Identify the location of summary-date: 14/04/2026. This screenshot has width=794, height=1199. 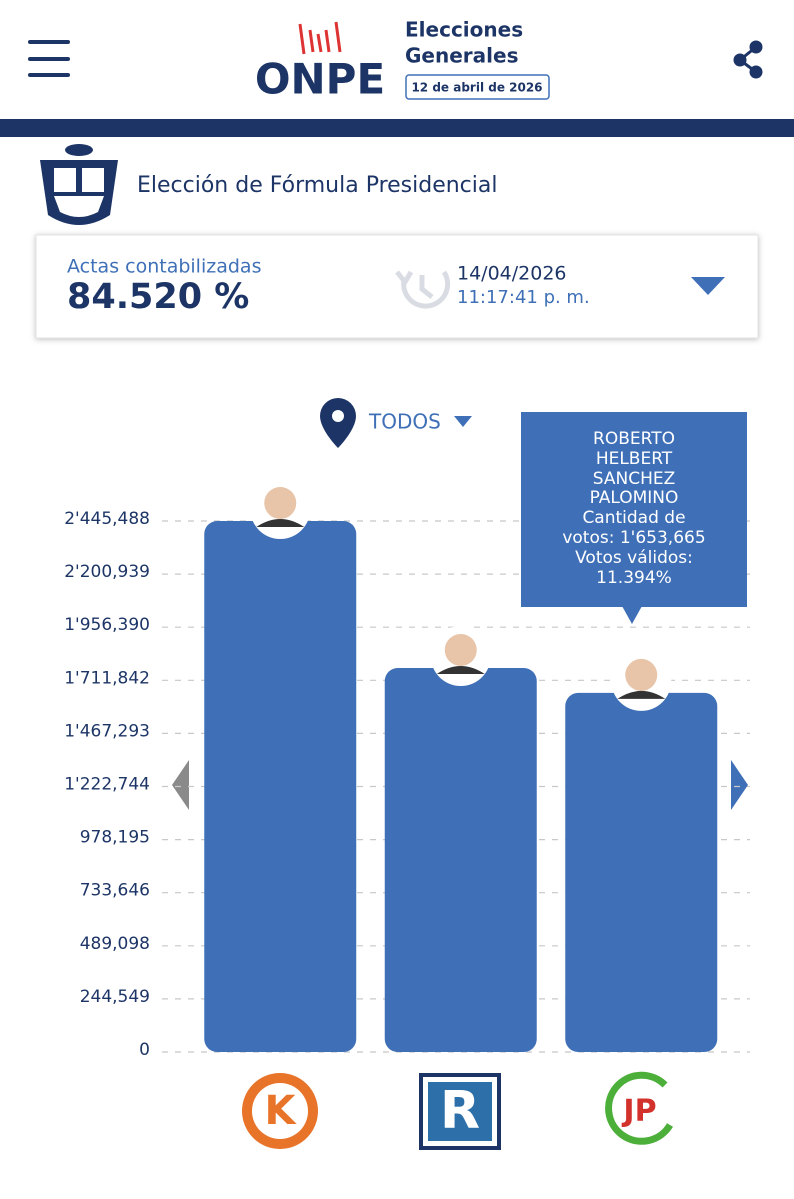
(512, 274).